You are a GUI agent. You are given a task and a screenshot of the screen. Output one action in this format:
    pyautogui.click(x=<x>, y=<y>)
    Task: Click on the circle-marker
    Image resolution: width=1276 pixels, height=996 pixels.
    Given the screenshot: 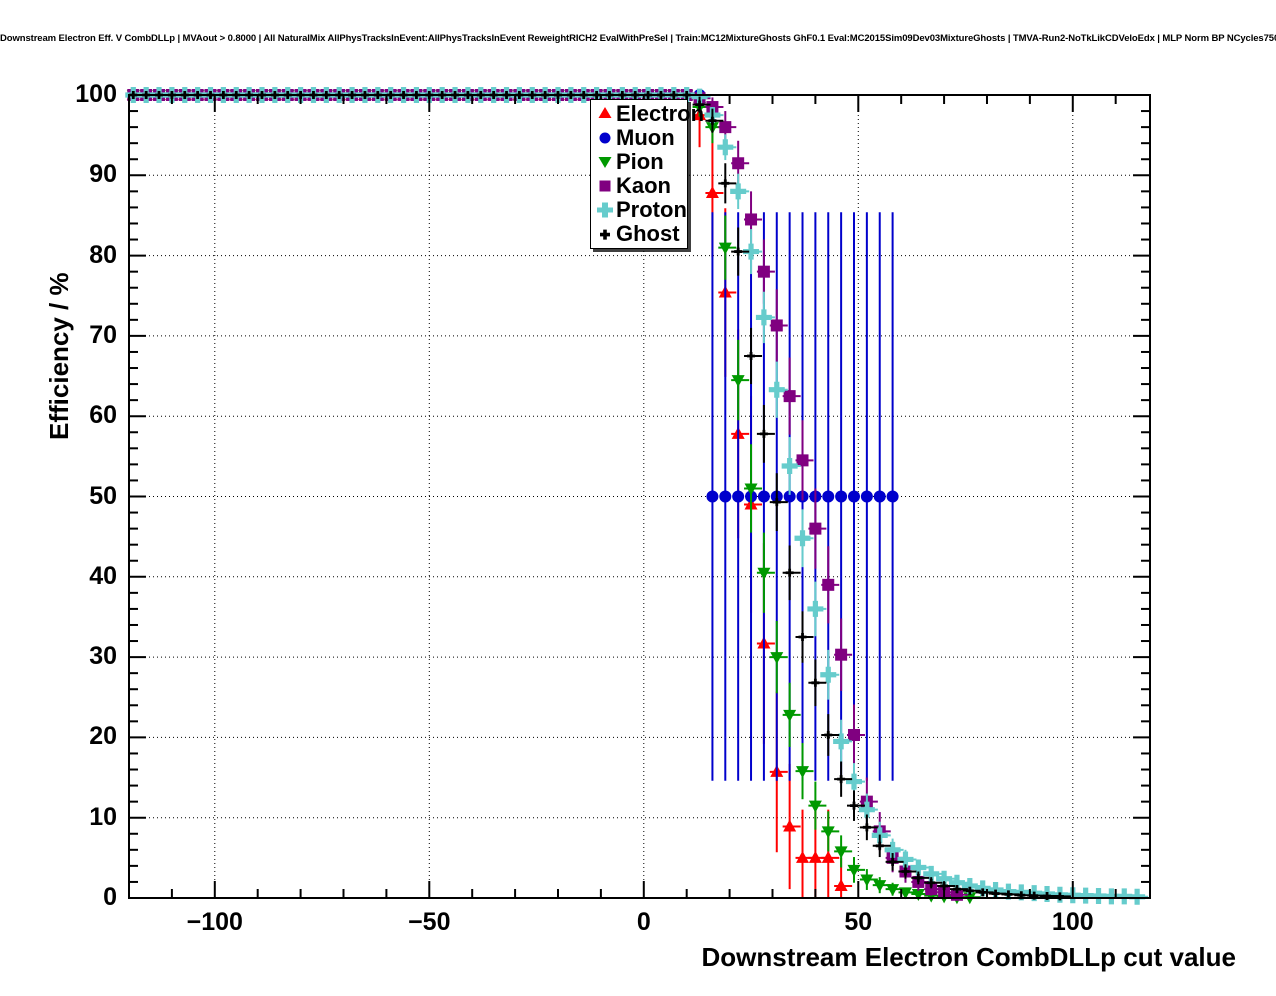 What is the action you would take?
    pyautogui.click(x=605, y=138)
    